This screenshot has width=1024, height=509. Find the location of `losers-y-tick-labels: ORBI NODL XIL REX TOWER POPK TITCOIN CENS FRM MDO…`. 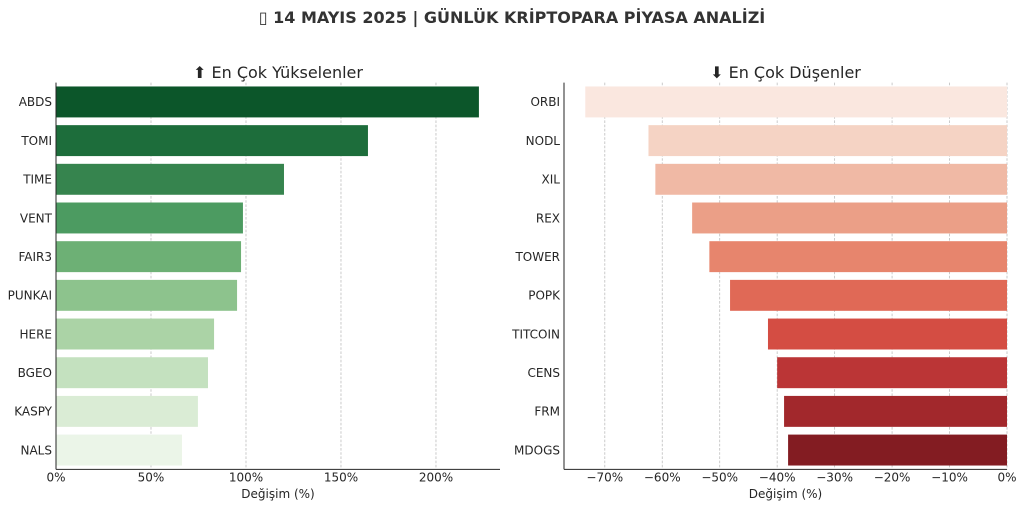

losers-y-tick-labels: ORBI NODL XIL REX TOWER POPK TITCOIN CENS FRM MDO… is located at coordinates (536, 276).